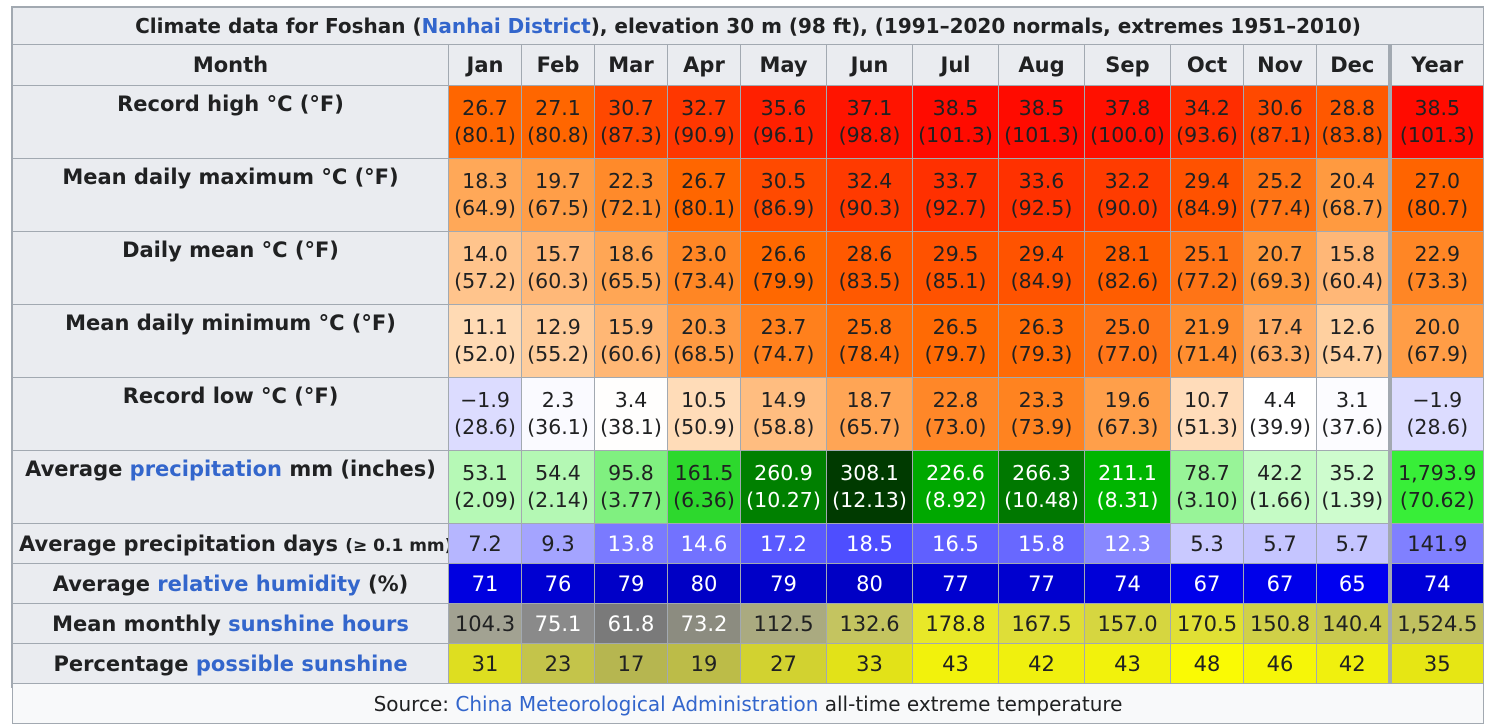 This screenshot has width=1488, height=724. Describe the element at coordinates (869, 108) in the screenshot. I see `celsius-value: 37.1` at that location.